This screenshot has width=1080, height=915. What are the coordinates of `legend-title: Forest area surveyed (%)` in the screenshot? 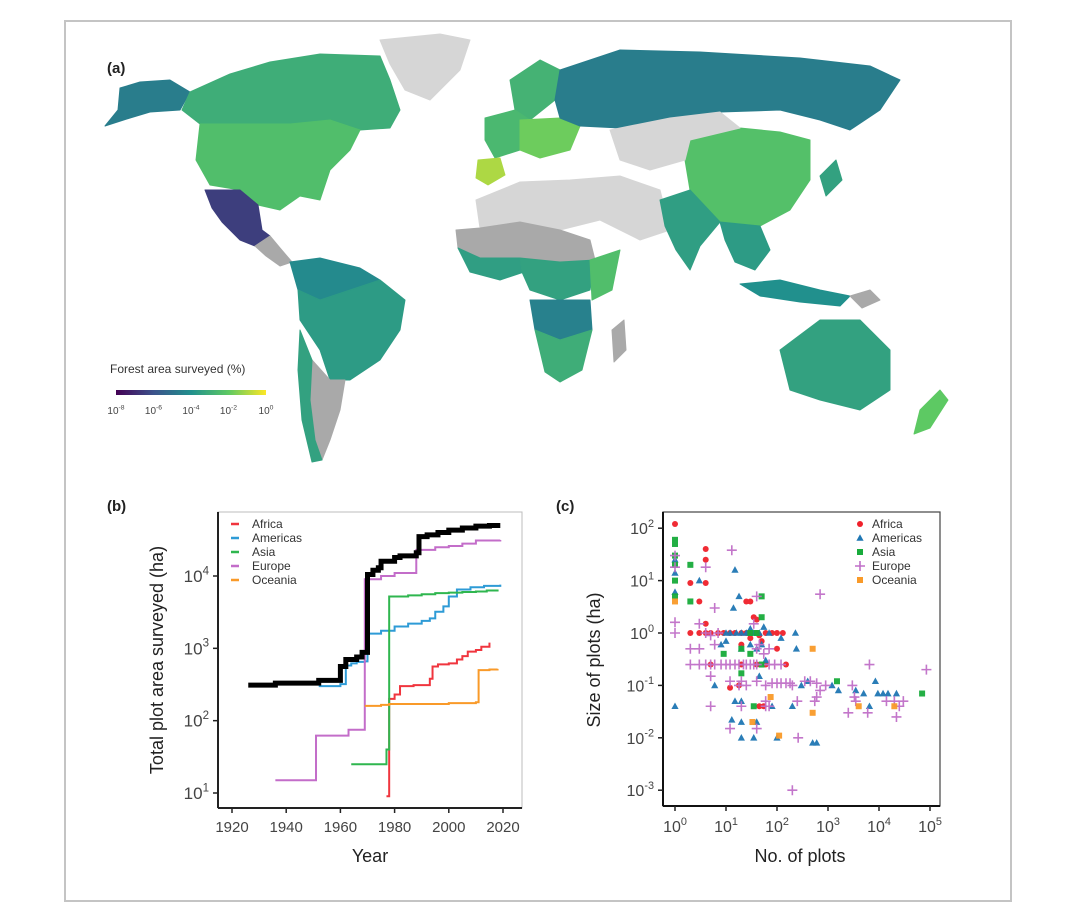 It's located at (177, 369).